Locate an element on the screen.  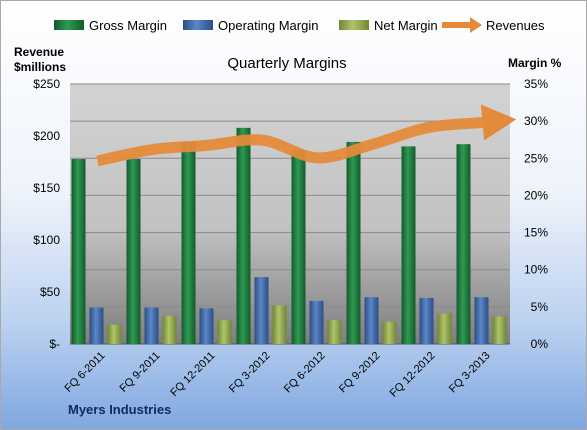
legend-item-net-margin: Net Margin is located at coordinates (388, 25).